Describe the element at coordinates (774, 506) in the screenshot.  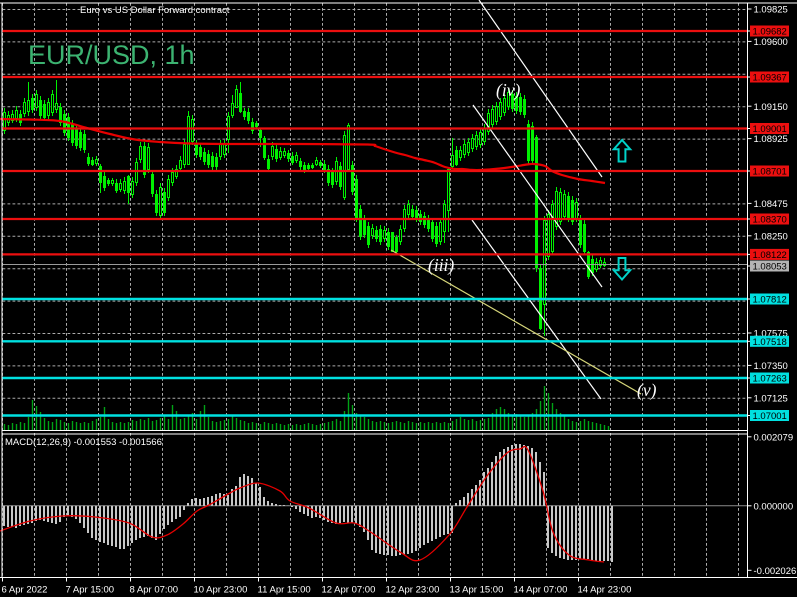
I see `svg-text: 0.000000` at that location.